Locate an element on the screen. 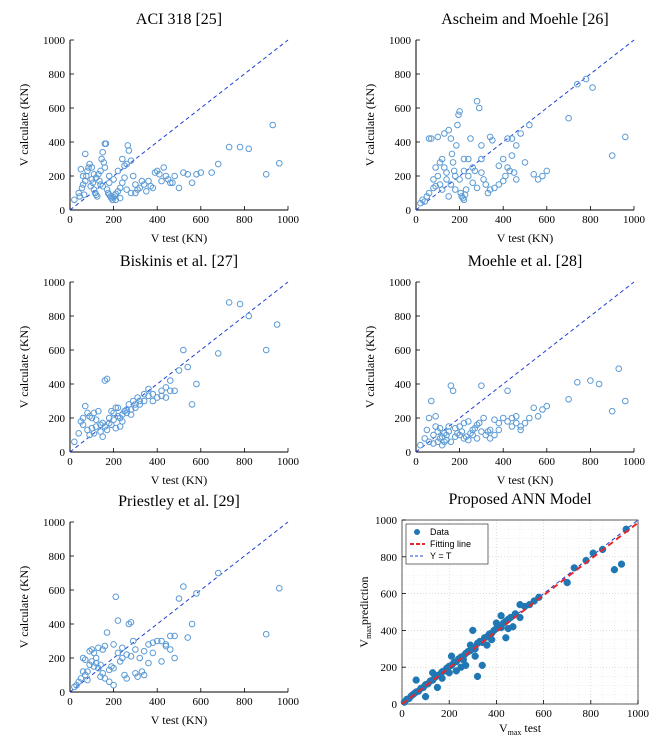  chart-title: Proposed ANN Model is located at coordinates (520, 499).